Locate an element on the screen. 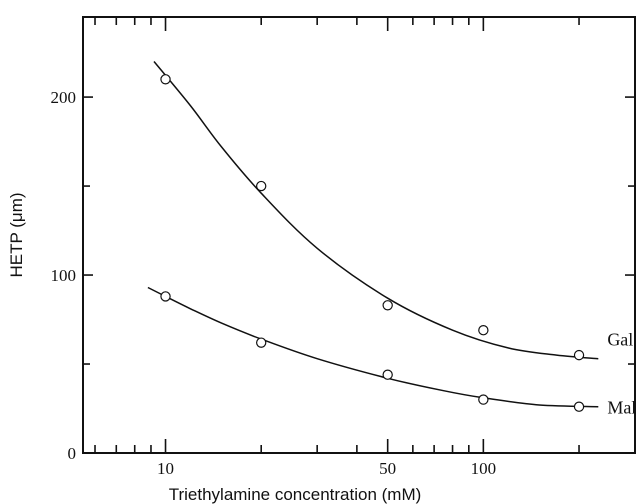 This screenshot has height=504, width=638. y-tick-label: 200 is located at coordinates (64, 97).